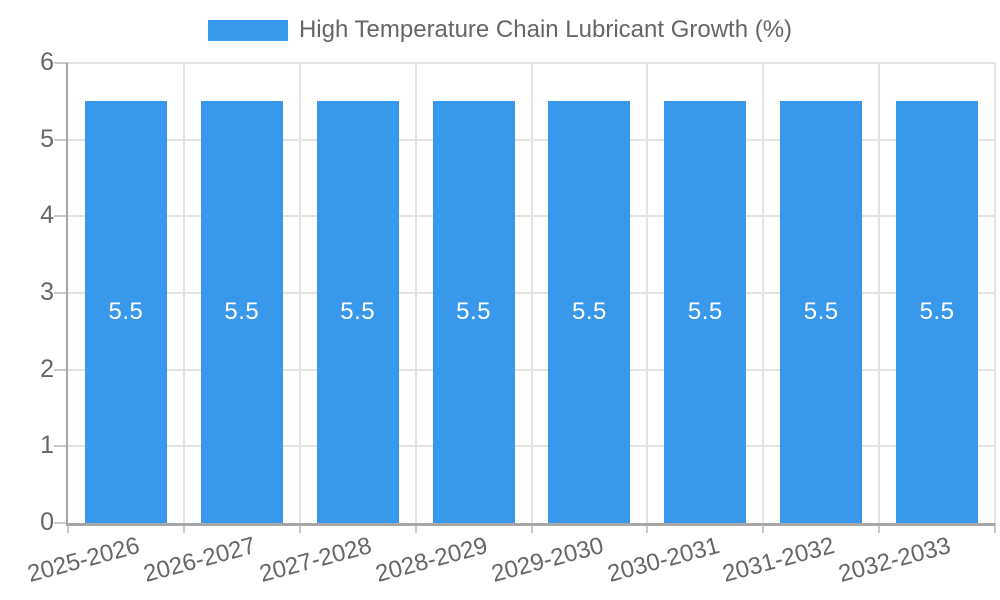 The image size is (1000, 600). I want to click on y-tick-label: 3, so click(47, 292).